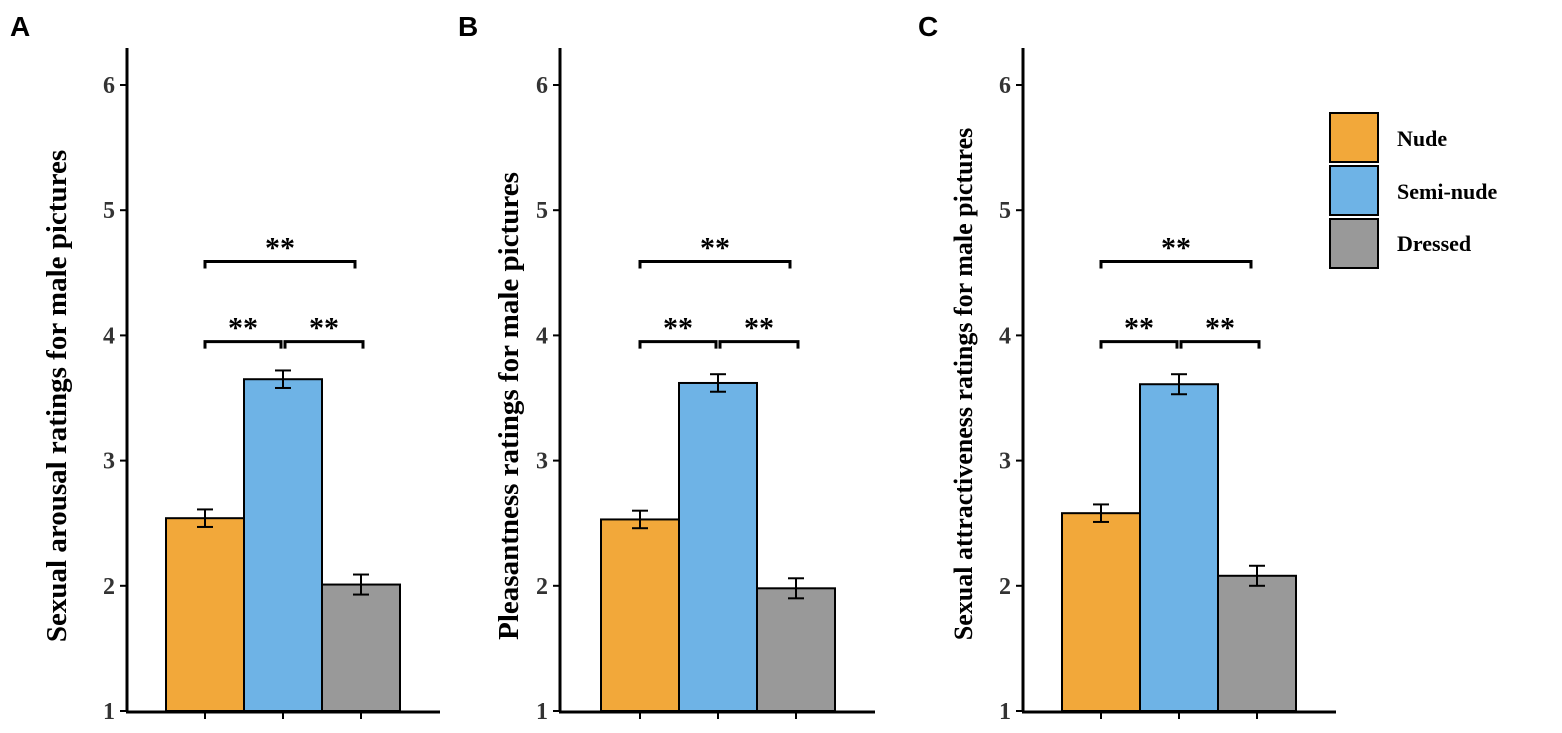  I want to click on panel-a-y-tick-label-2: 2, so click(109, 587).